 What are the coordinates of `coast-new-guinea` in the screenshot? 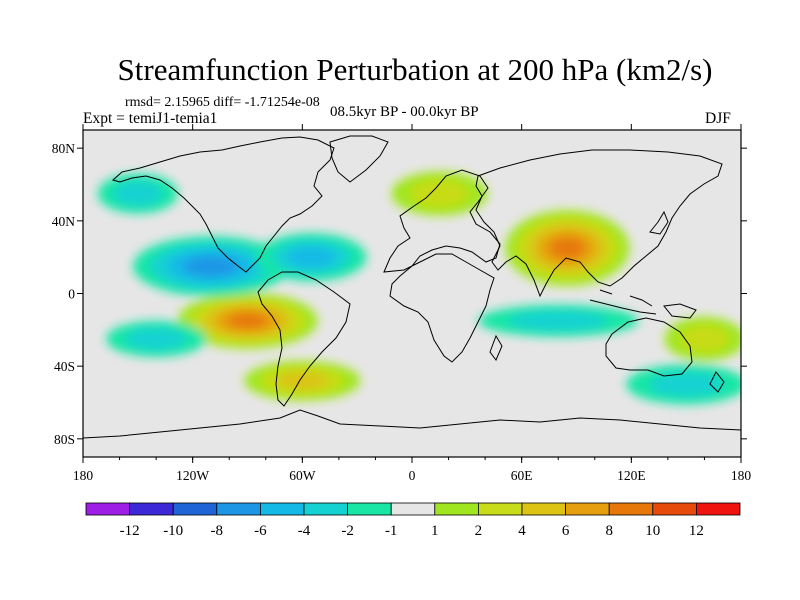 It's located at (680, 311).